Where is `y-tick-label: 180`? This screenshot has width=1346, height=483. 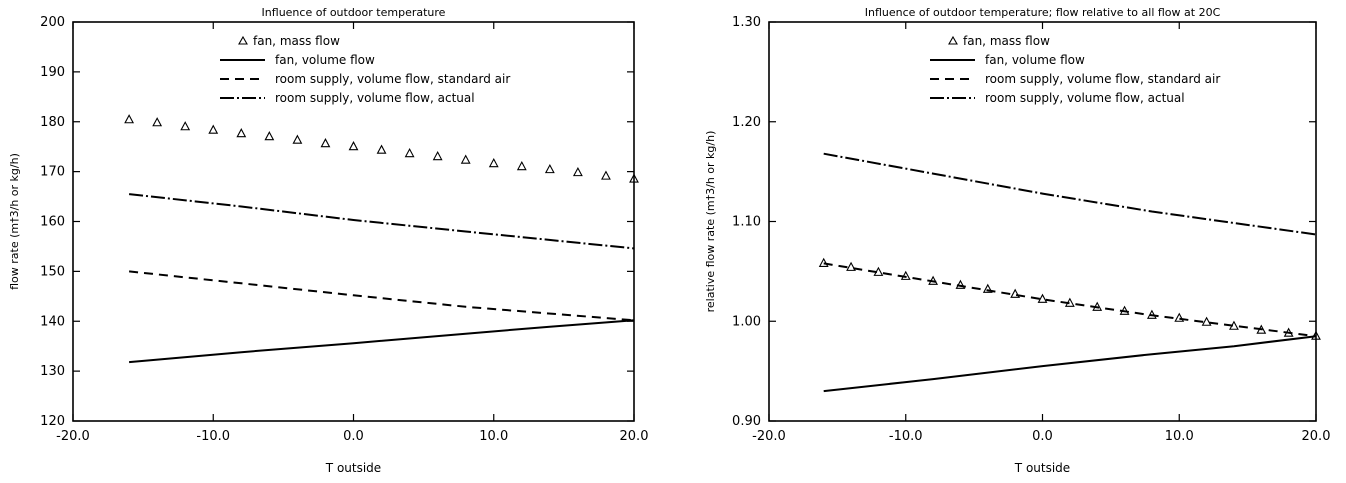
y-tick-label: 180 is located at coordinates (52, 122).